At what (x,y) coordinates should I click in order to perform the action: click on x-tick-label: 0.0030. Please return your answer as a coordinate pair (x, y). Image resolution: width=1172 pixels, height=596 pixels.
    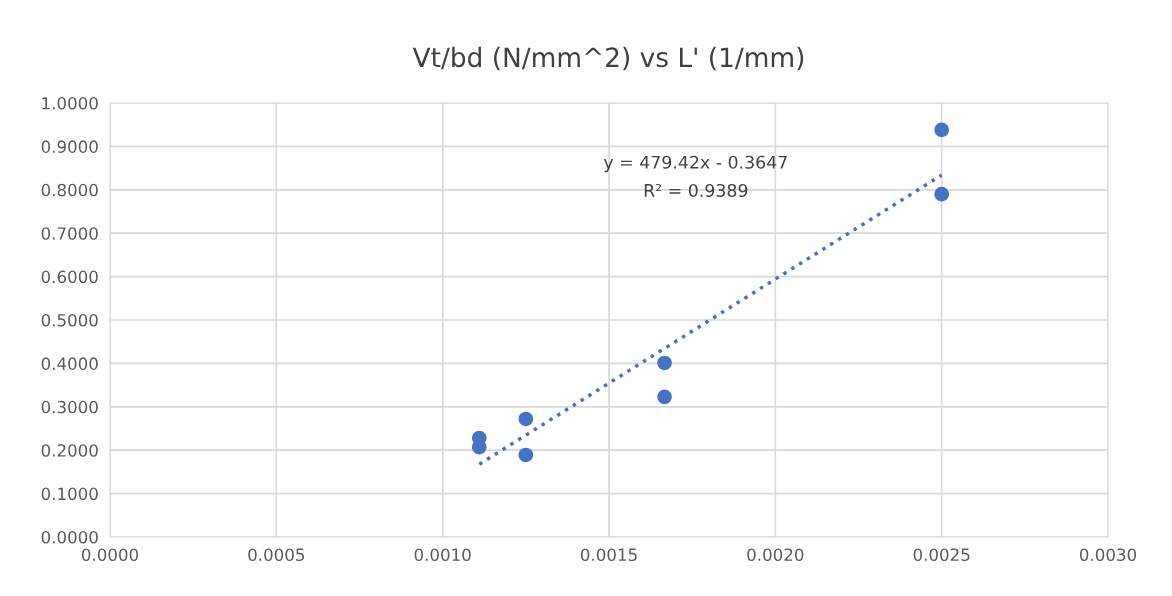
    Looking at the image, I should click on (1108, 555).